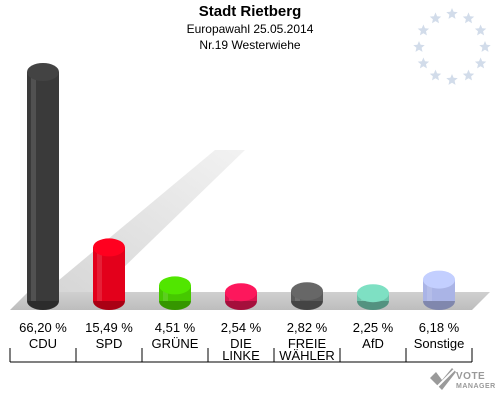 This screenshot has width=500, height=400. What do you see at coordinates (241, 327) in the screenshot?
I see `value-label: 2,54 %` at bounding box center [241, 327].